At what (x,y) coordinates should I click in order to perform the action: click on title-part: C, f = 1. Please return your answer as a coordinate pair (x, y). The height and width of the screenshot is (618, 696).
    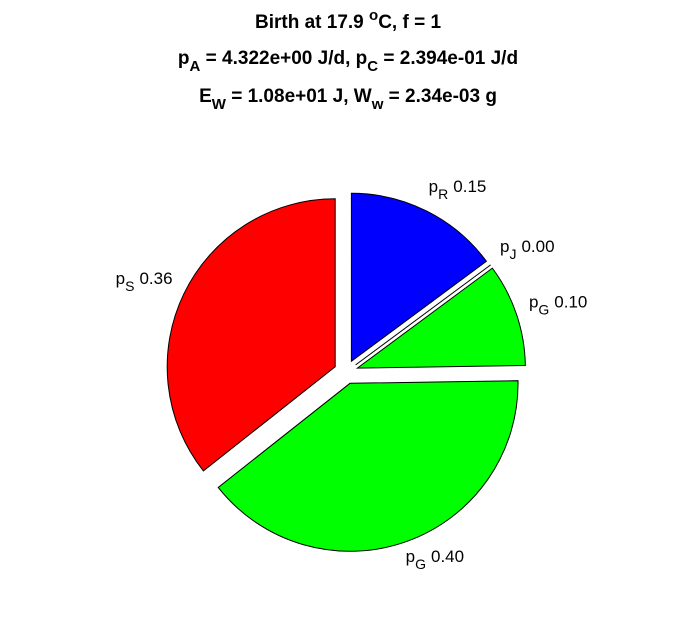
    Looking at the image, I should click on (409, 22).